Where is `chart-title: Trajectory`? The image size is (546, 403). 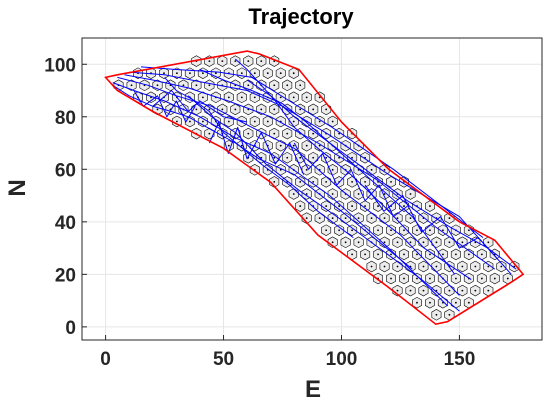 chart-title: Trajectory is located at coordinates (301, 16).